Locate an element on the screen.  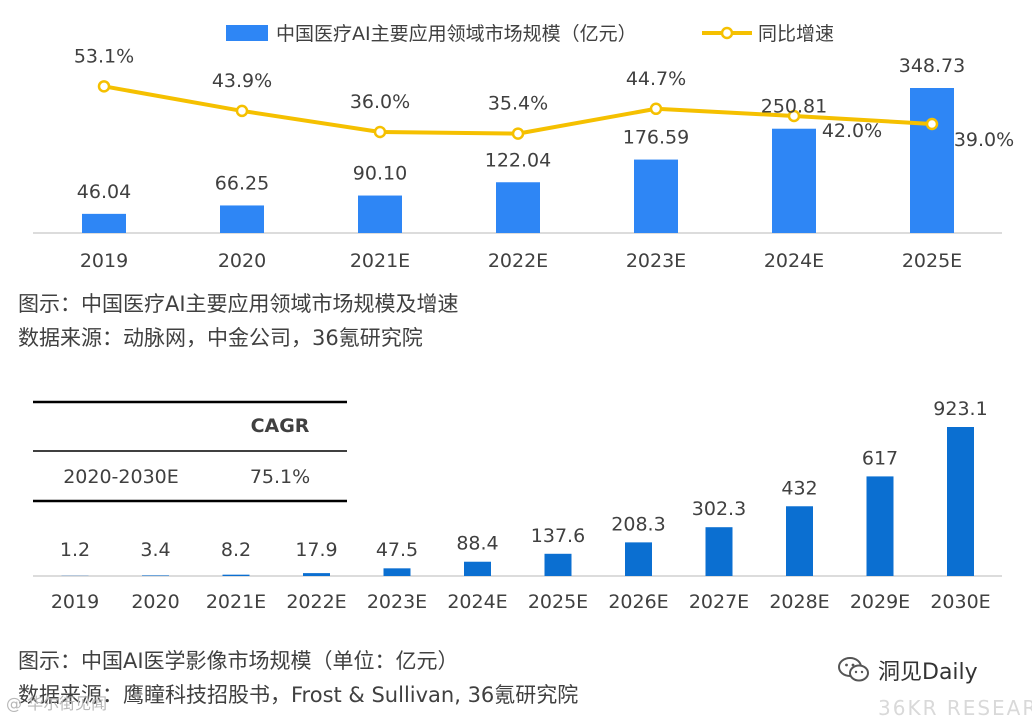
bar-2026E is located at coordinates (638, 559).